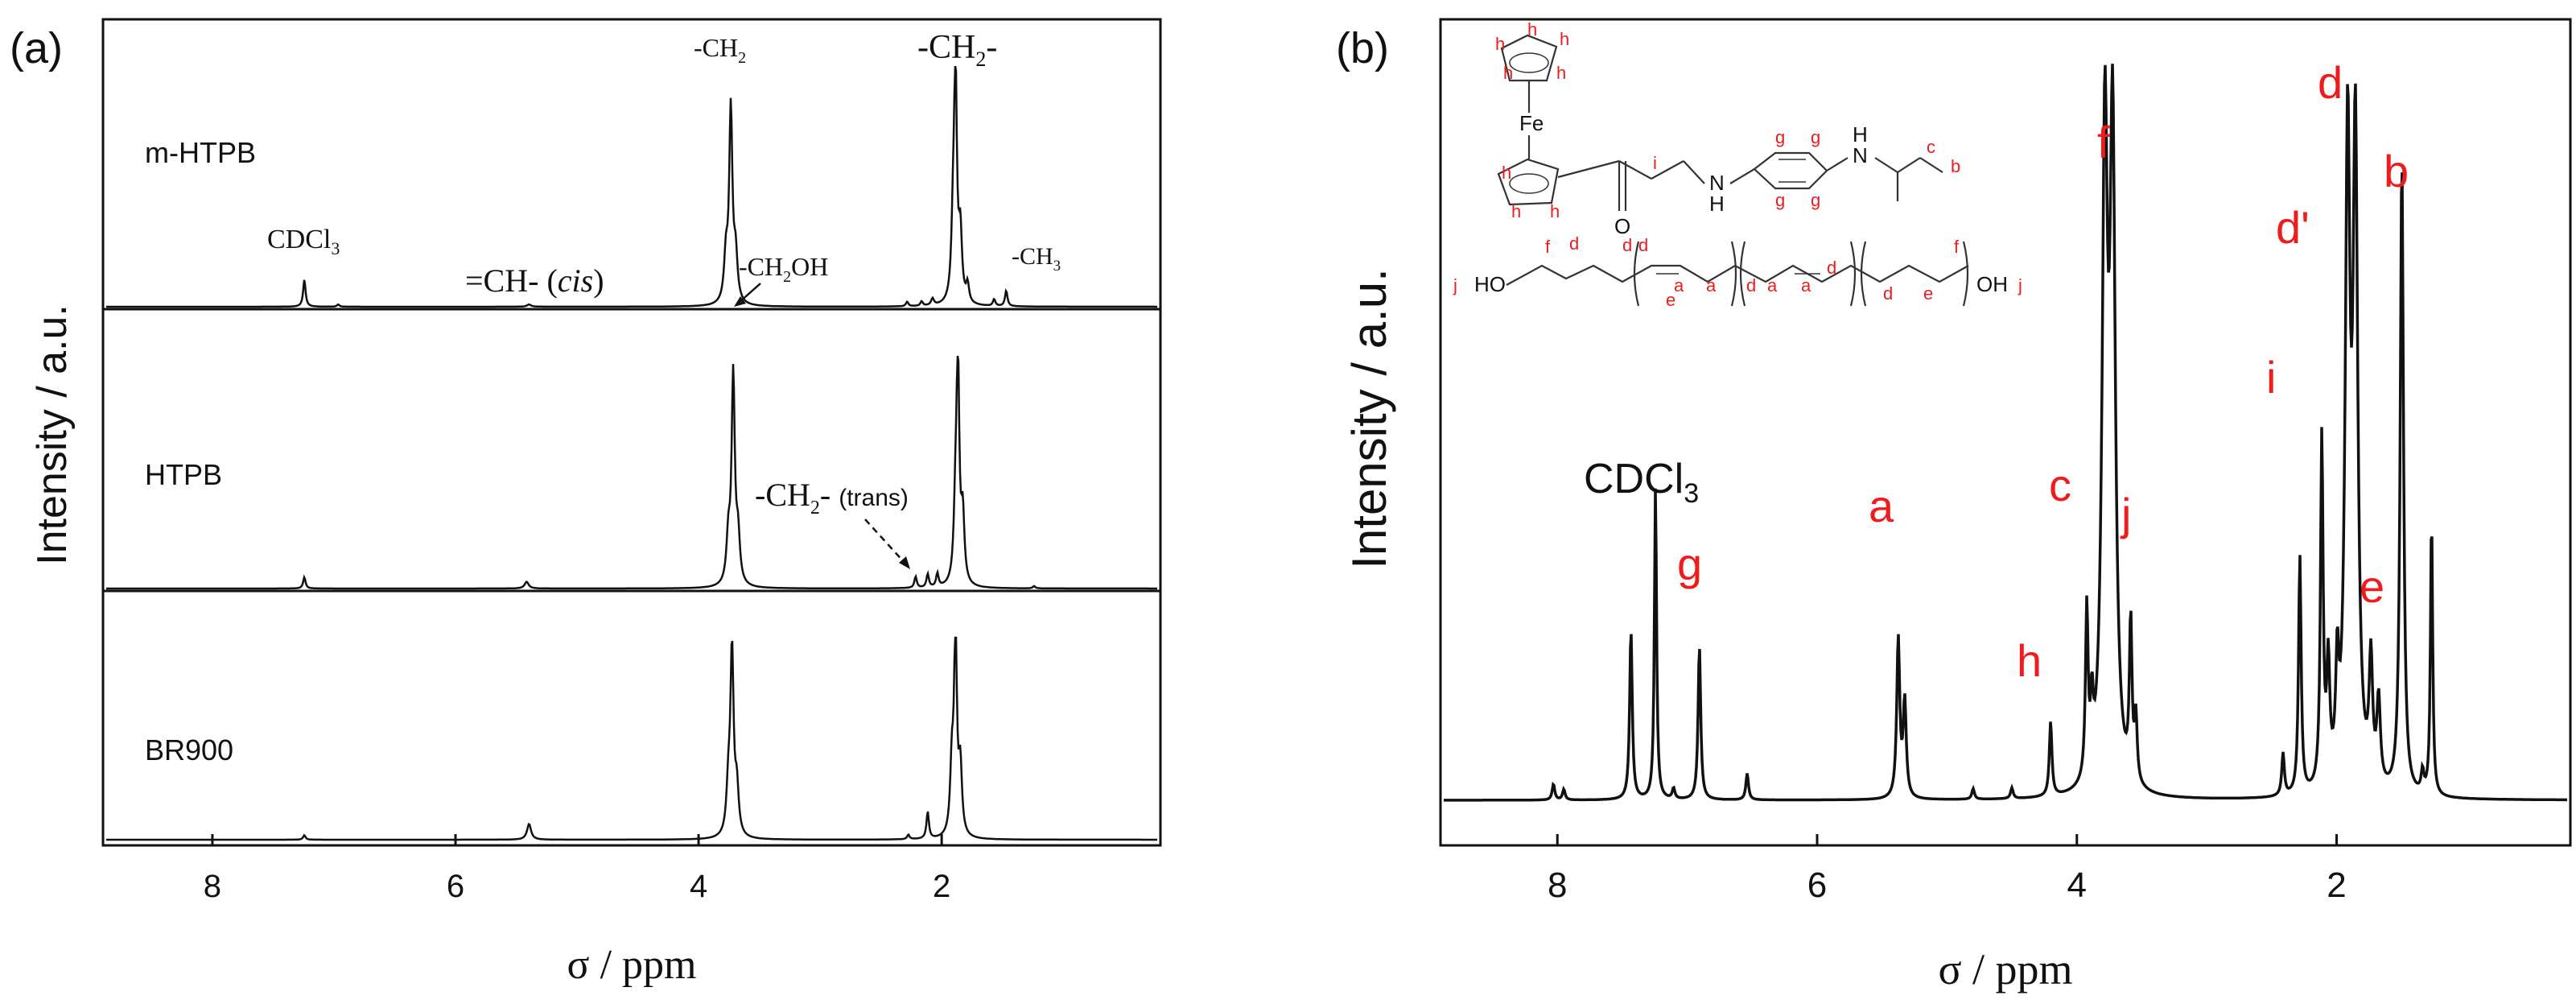 The height and width of the screenshot is (1008, 2576). I want to click on structure-n2: N, so click(1860, 155).